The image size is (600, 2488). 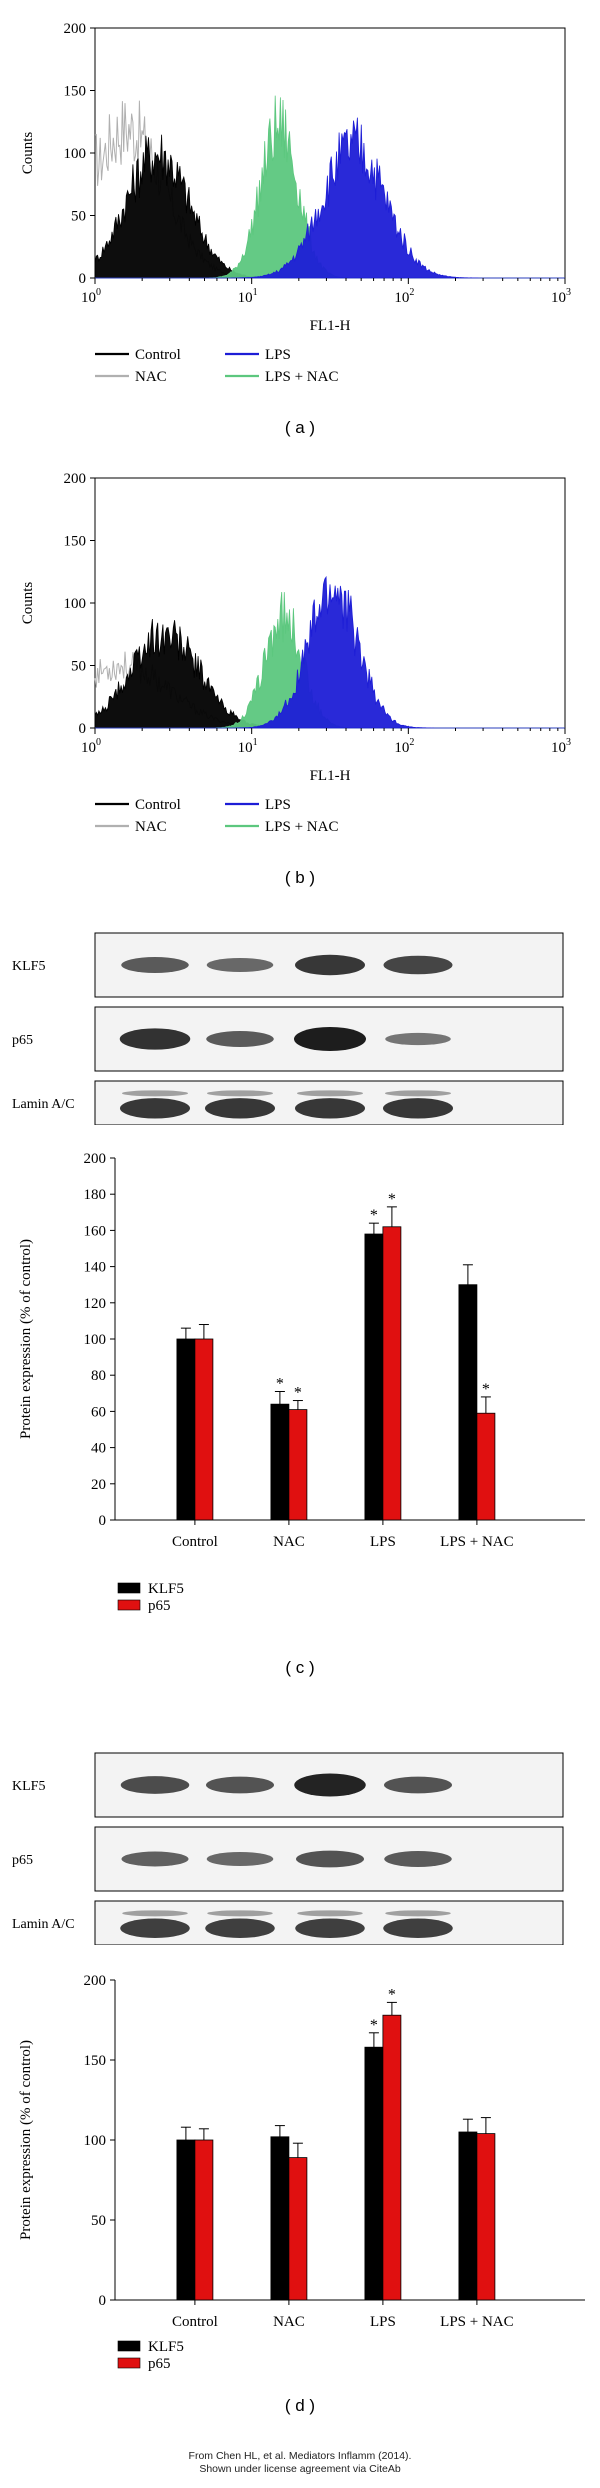 What do you see at coordinates (95, 1304) in the screenshot?
I see `y-tick-label: 120` at bounding box center [95, 1304].